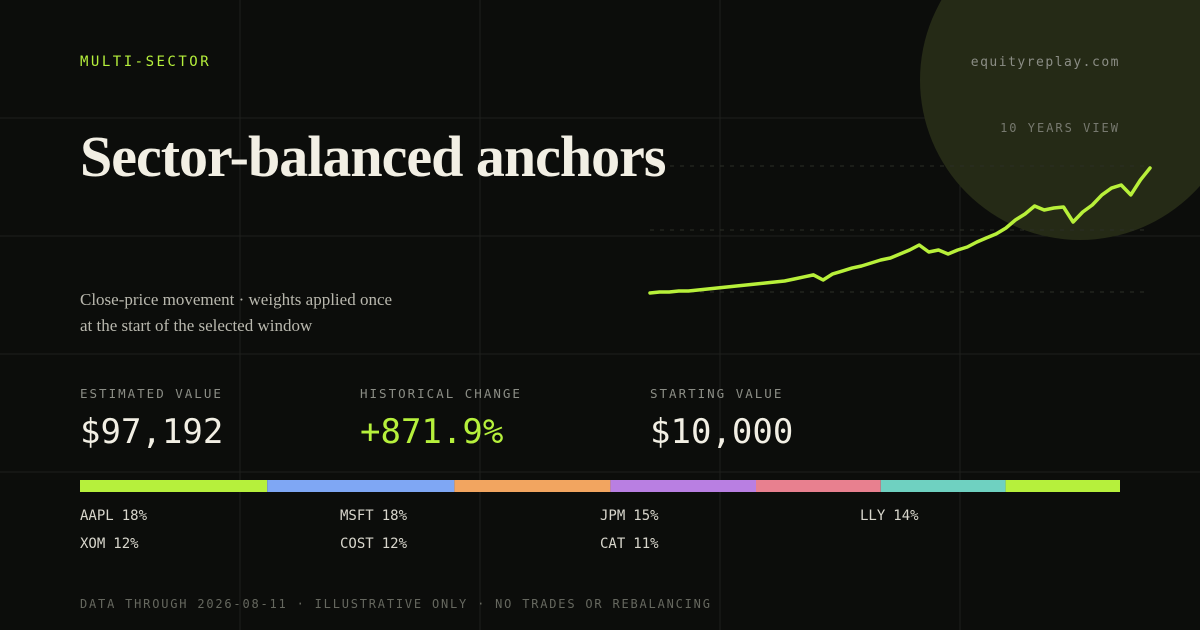 Image resolution: width=1200 pixels, height=630 pixels. What do you see at coordinates (629, 516) in the screenshot?
I see `allocation-legend: JPM 15%` at bounding box center [629, 516].